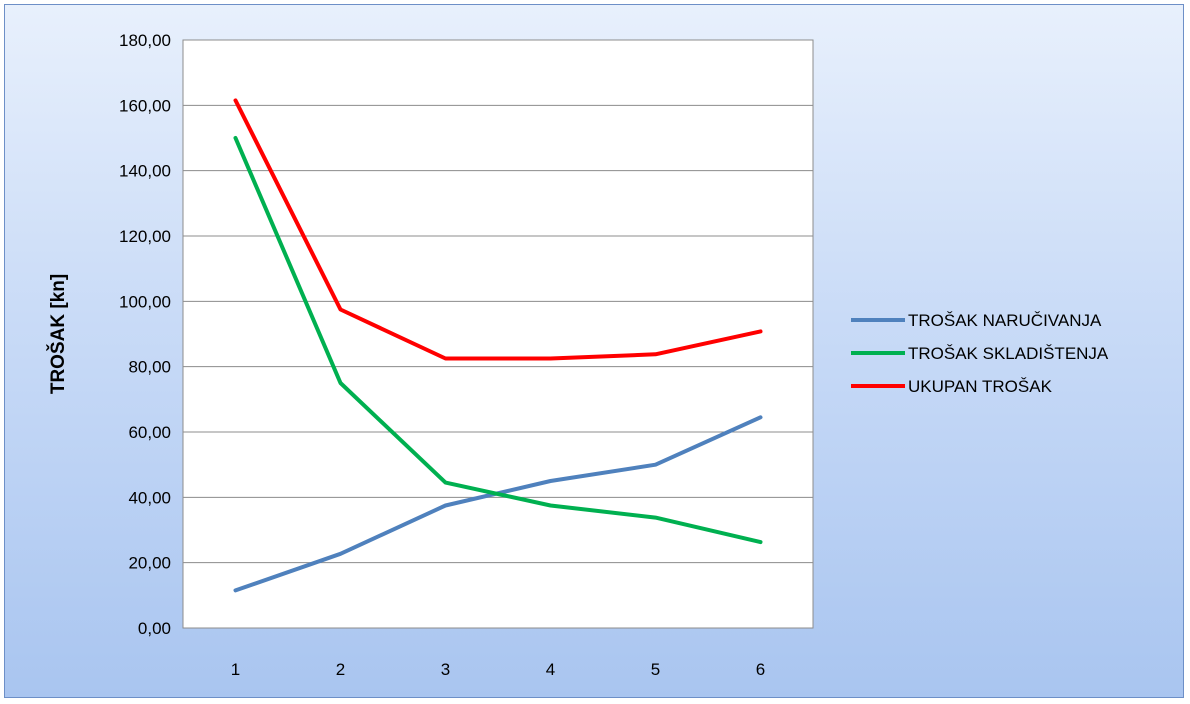  Describe the element at coordinates (235, 669) in the screenshot. I see `x-tick-label: 1` at that location.